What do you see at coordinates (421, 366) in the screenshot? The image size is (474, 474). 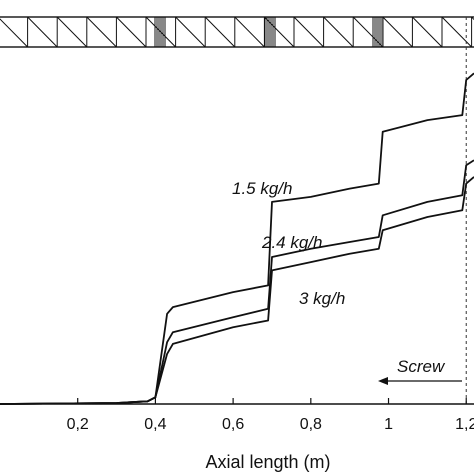 I see `screw-label: Screw` at bounding box center [421, 366].